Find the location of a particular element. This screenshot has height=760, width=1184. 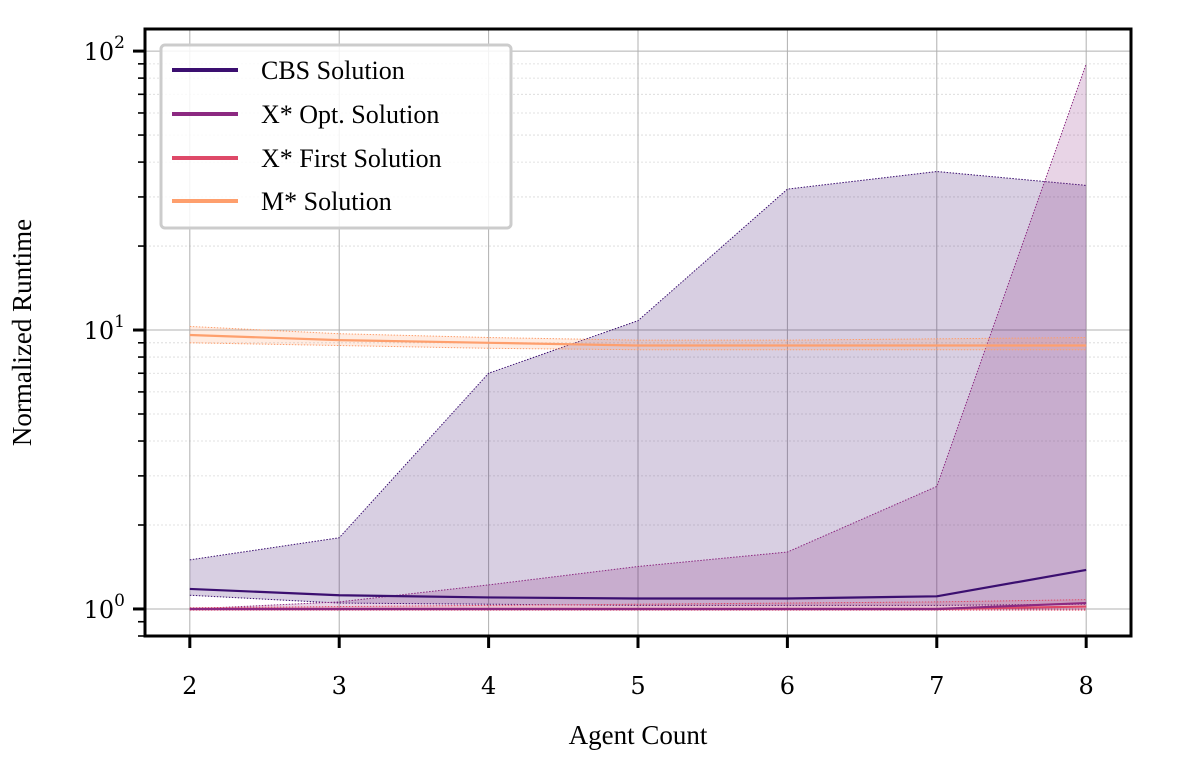

legend-item-cbs: CBS Solution is located at coordinates (288, 70).